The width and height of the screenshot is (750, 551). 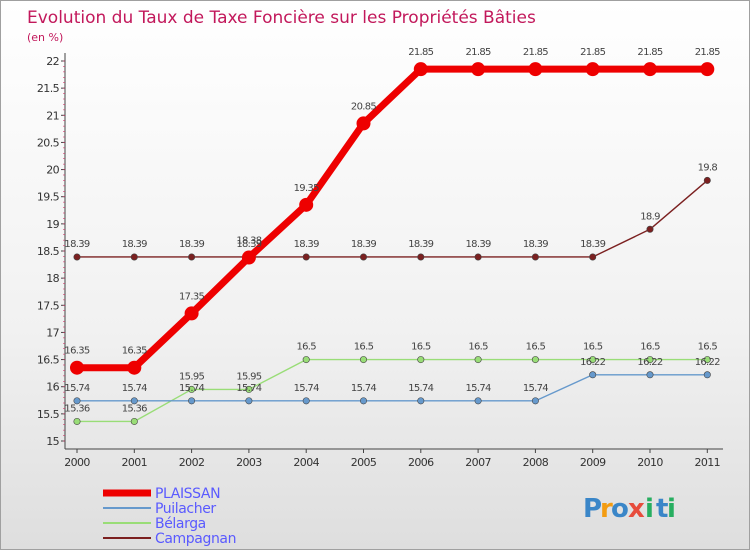 What do you see at coordinates (52, 441) in the screenshot?
I see `y-tick-label: 15` at bounding box center [52, 441].